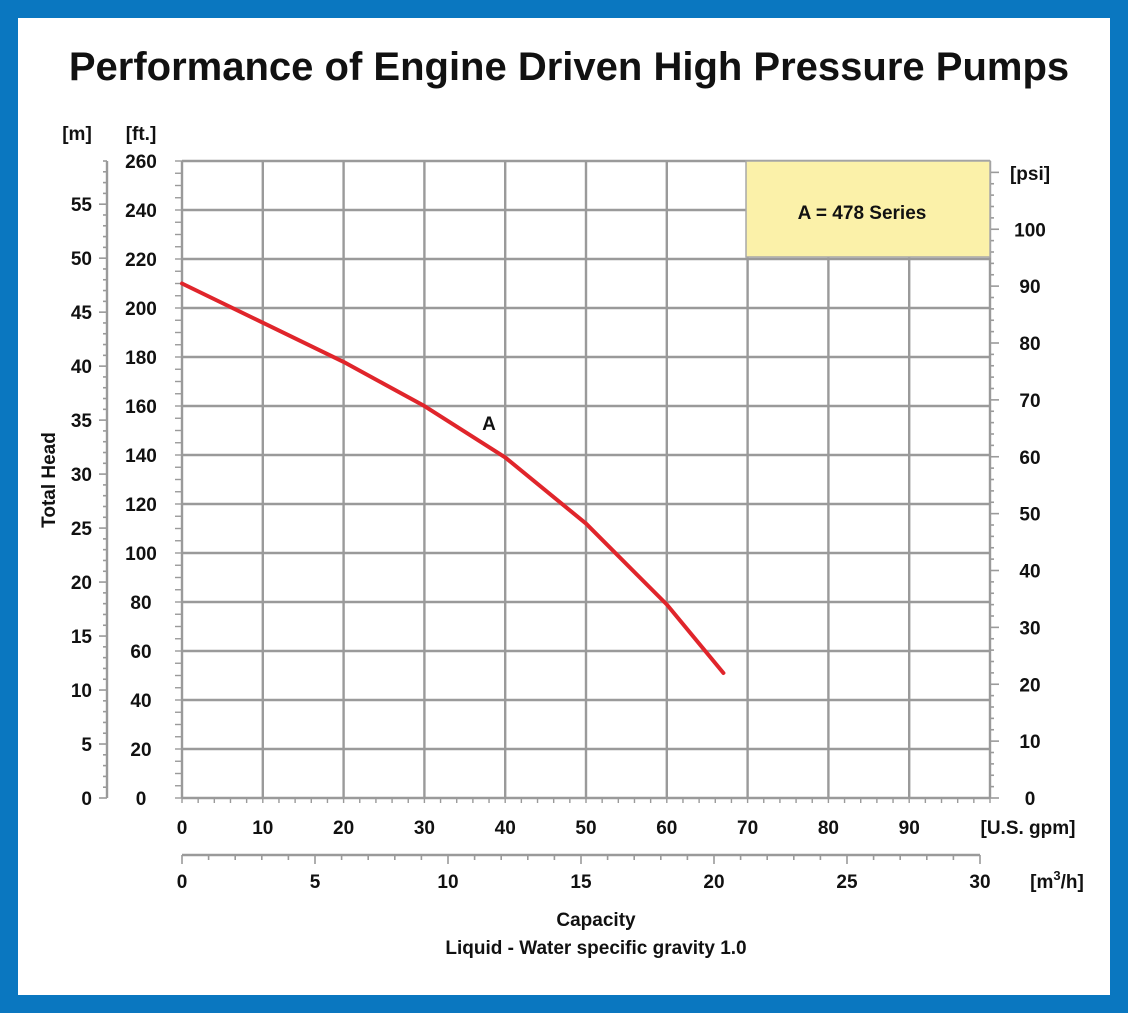  Describe the element at coordinates (909, 828) in the screenshot. I see `x-gpm-tick-label: 90` at that location.